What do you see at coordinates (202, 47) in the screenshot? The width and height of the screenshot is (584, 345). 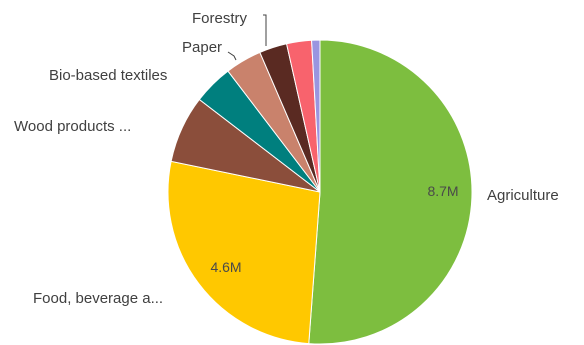 I see `category-label-paper: Paper` at bounding box center [202, 47].